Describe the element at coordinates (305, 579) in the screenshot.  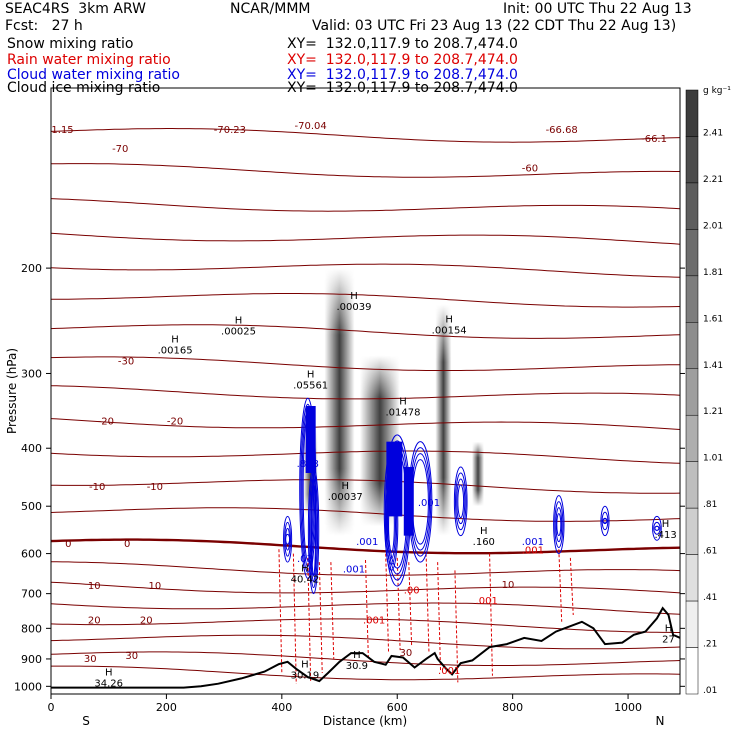
I see `extremum-label: 40.42` at that location.